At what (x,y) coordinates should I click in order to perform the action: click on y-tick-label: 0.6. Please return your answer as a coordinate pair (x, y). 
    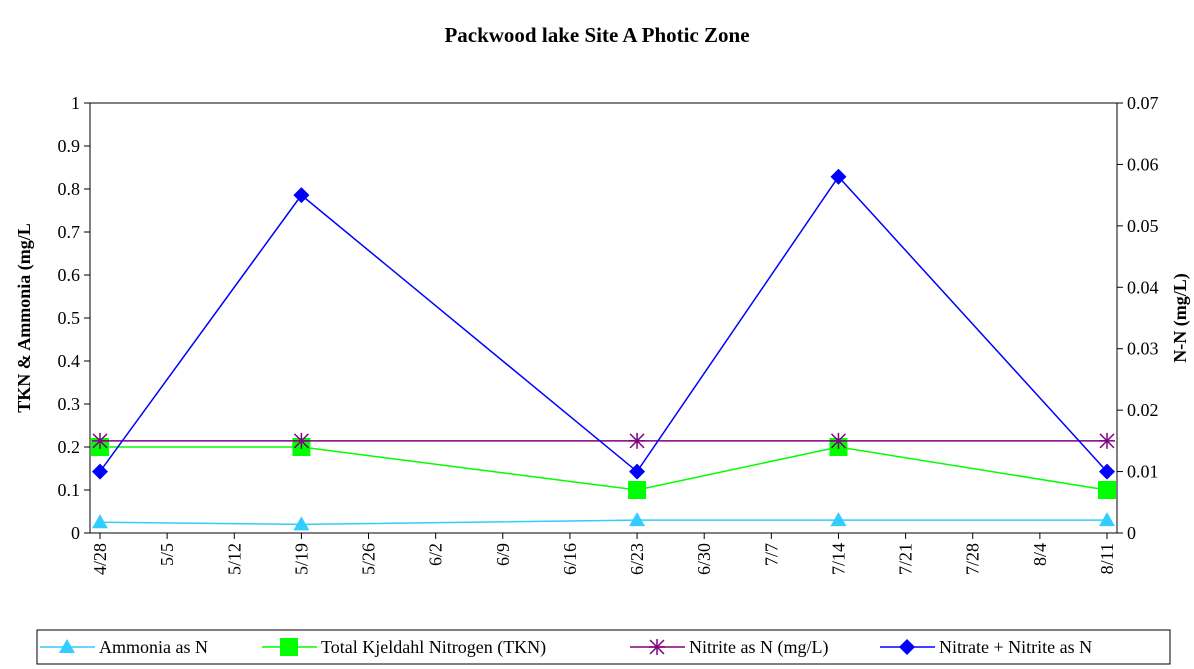
    Looking at the image, I should click on (69, 275).